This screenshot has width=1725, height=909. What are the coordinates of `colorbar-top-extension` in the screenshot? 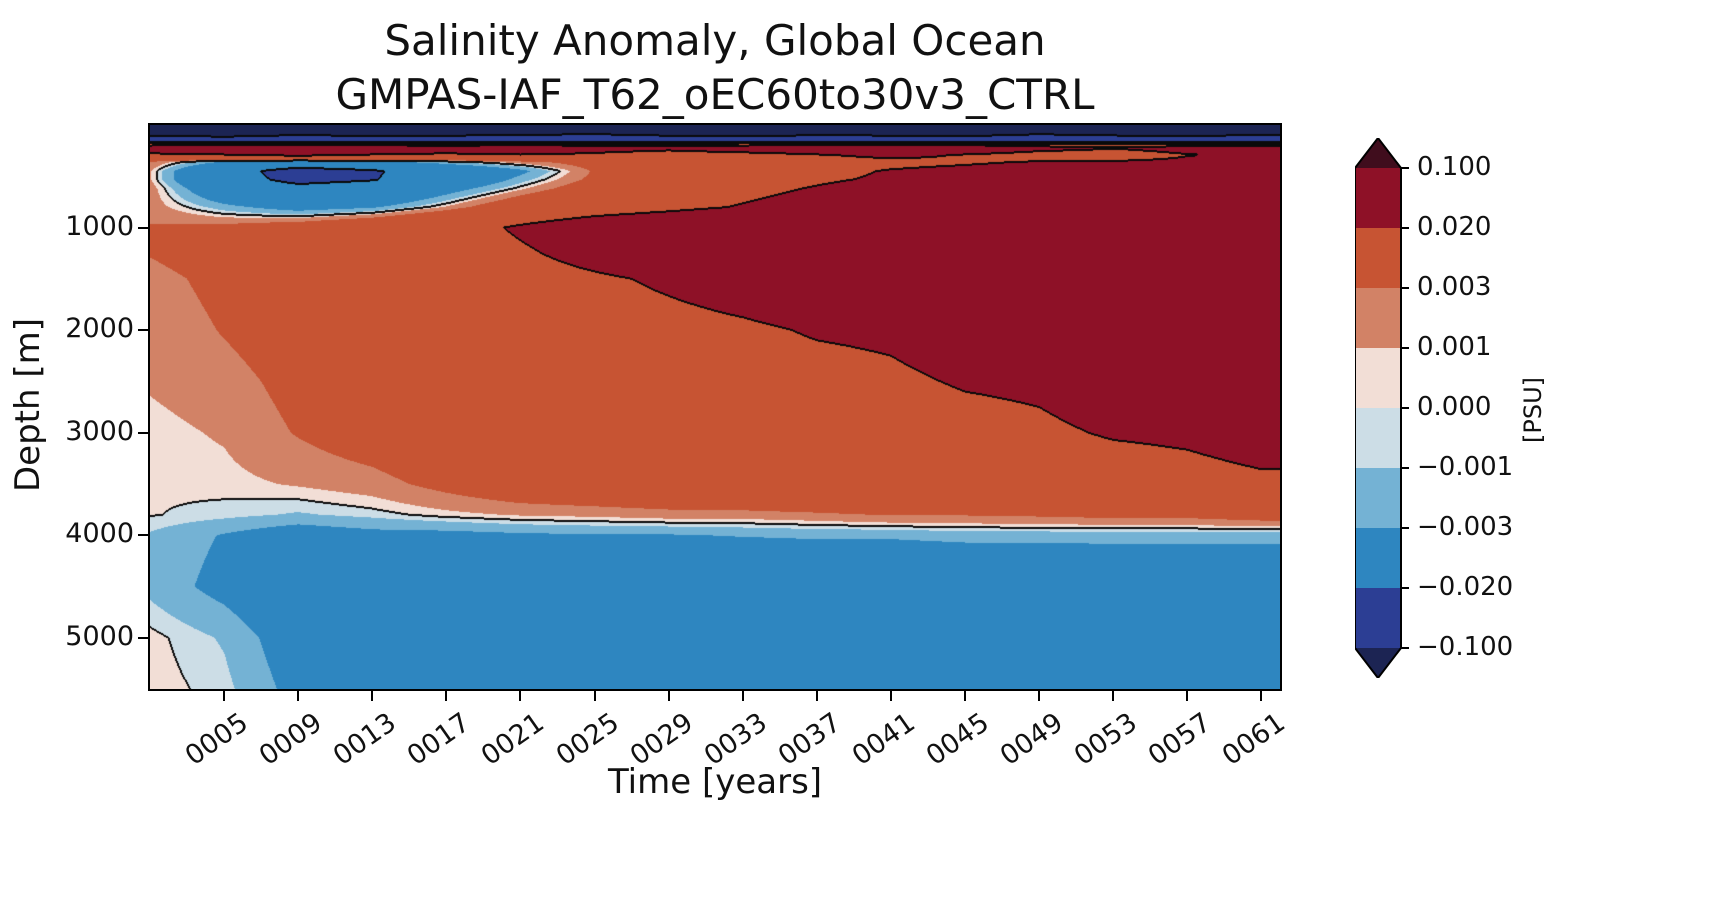 It's located at (1378, 153).